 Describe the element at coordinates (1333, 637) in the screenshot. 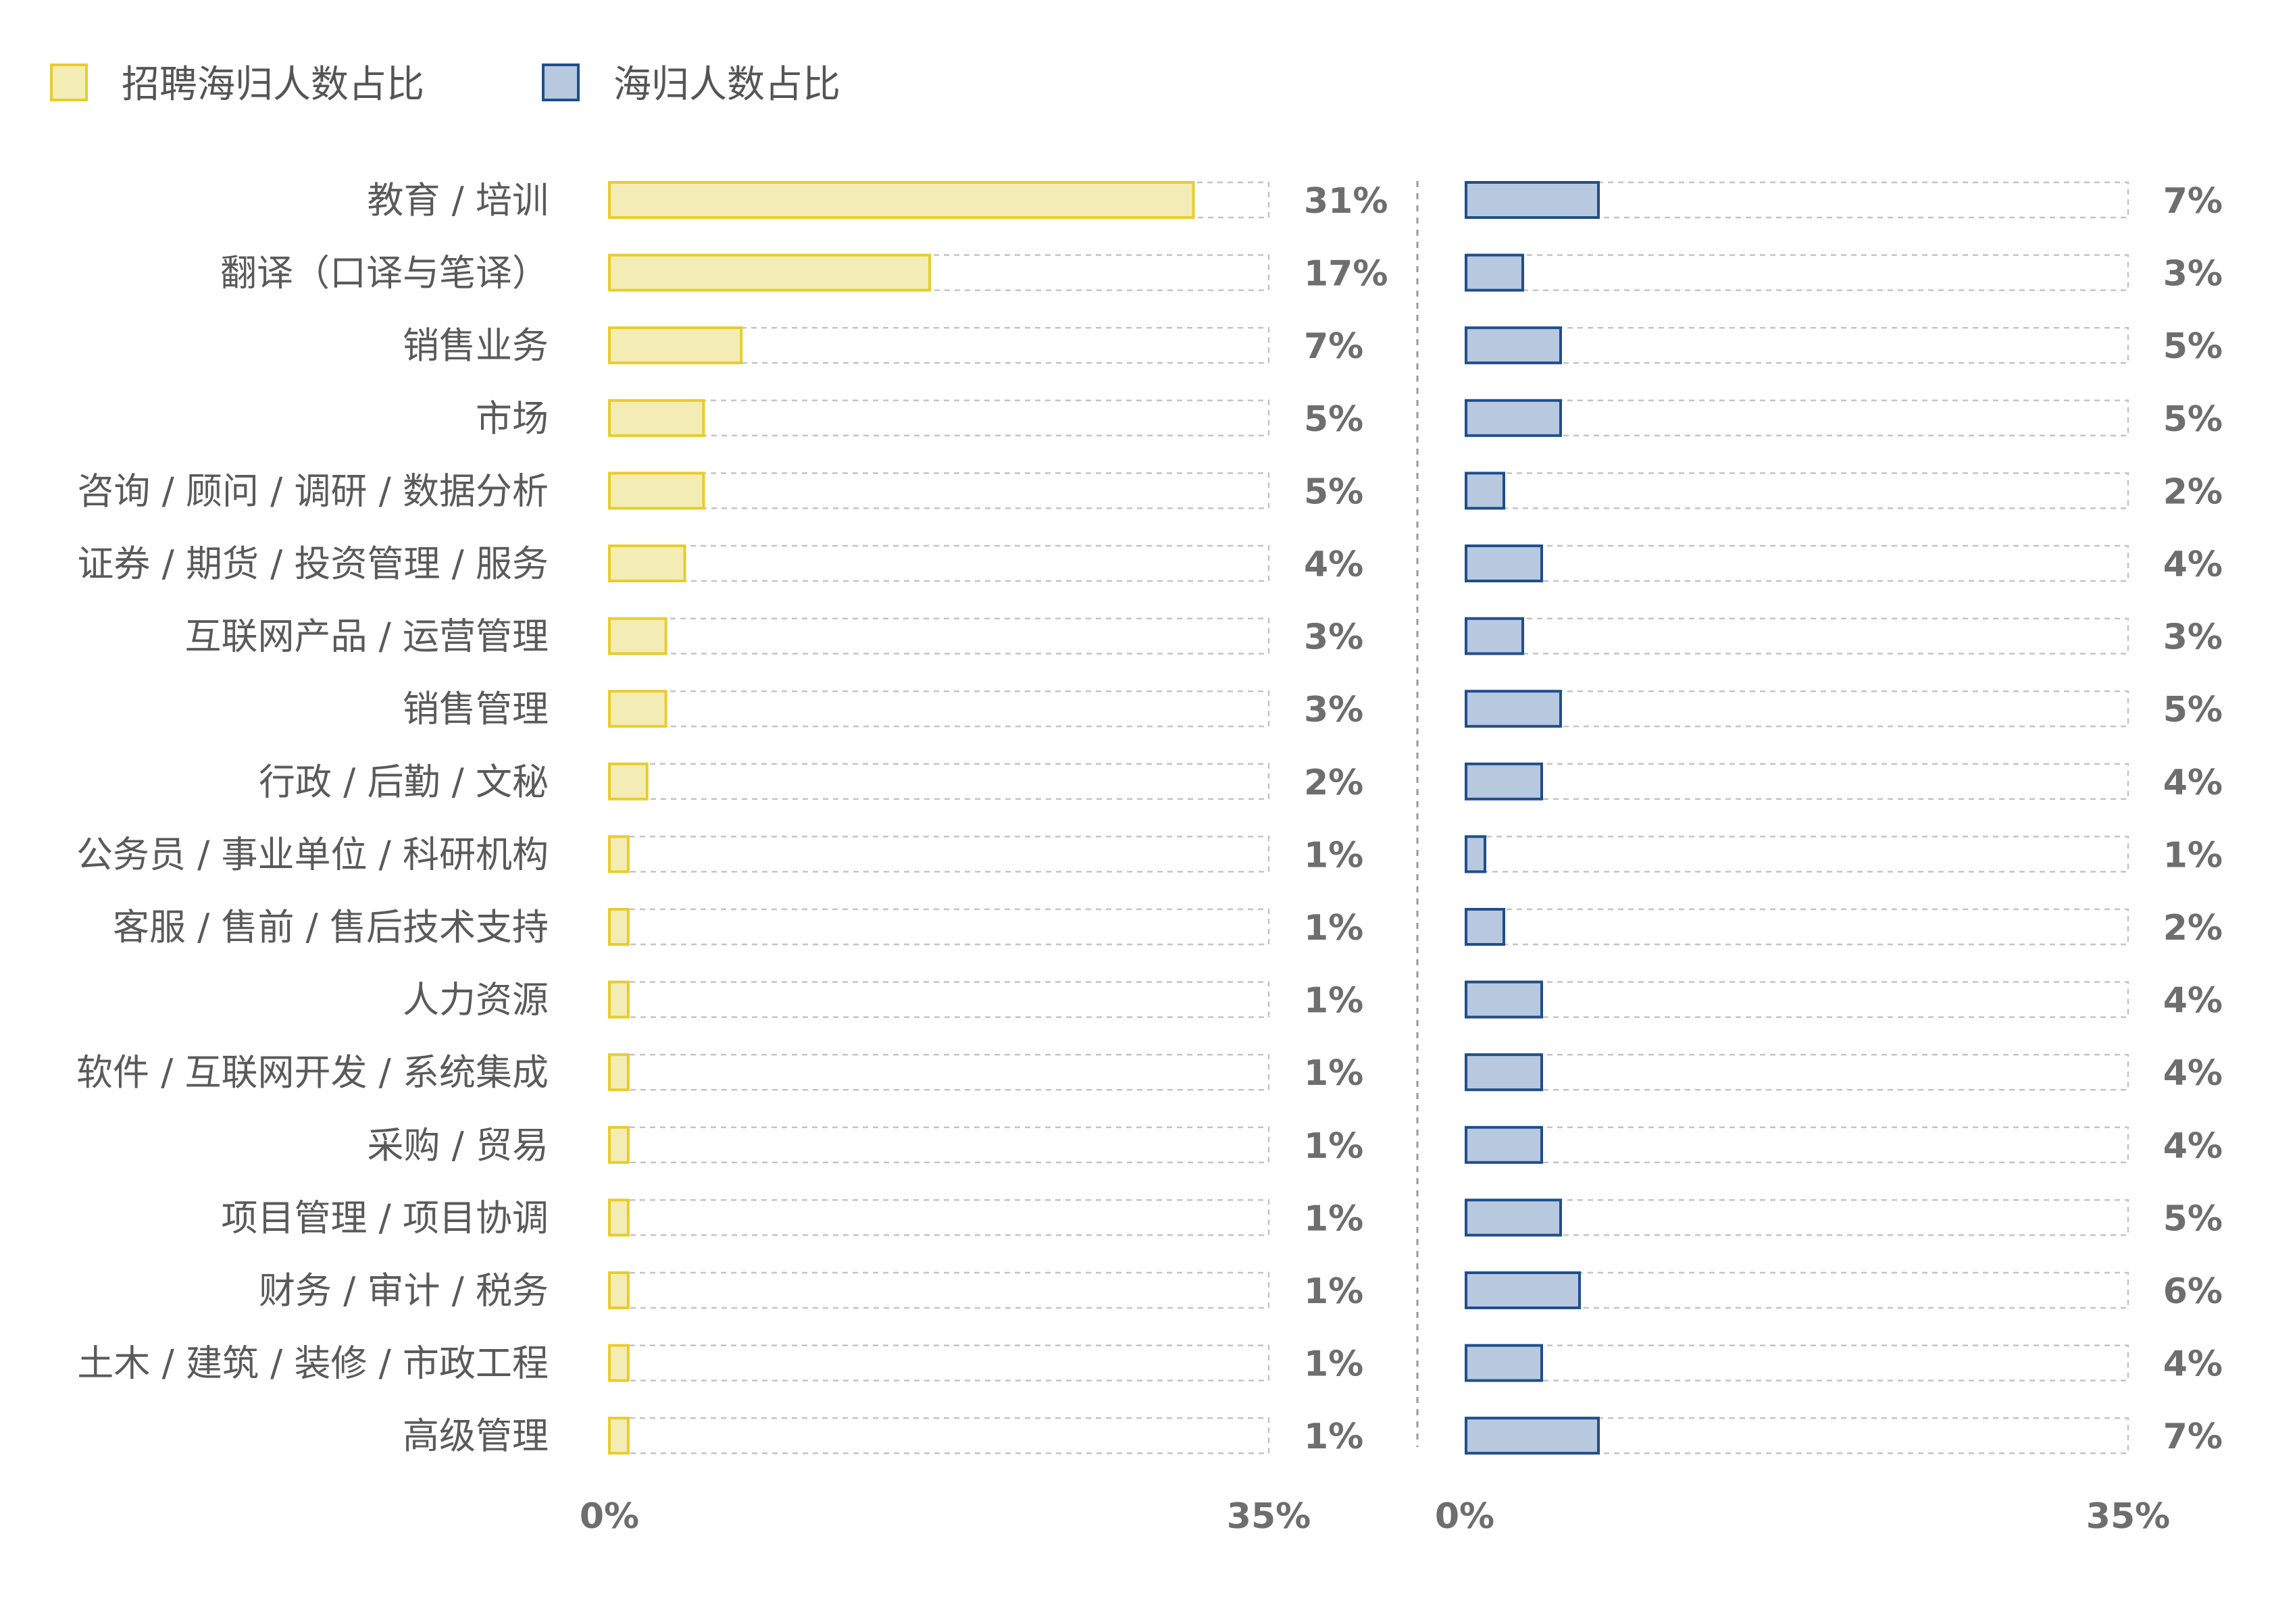

I see `value-label-recruit: 3%` at that location.